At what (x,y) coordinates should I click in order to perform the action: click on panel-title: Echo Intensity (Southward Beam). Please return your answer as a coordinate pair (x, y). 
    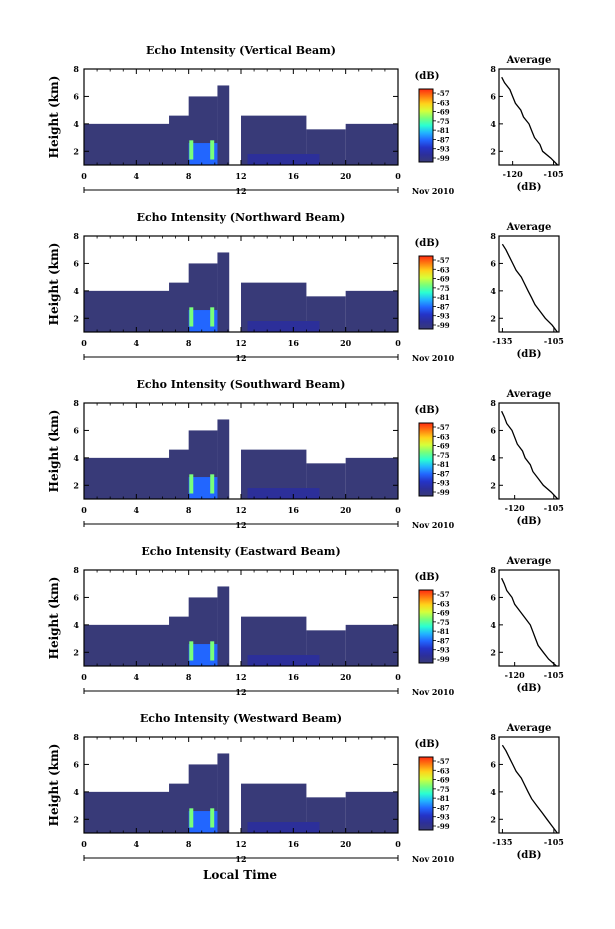
    Looking at the image, I should click on (241, 384).